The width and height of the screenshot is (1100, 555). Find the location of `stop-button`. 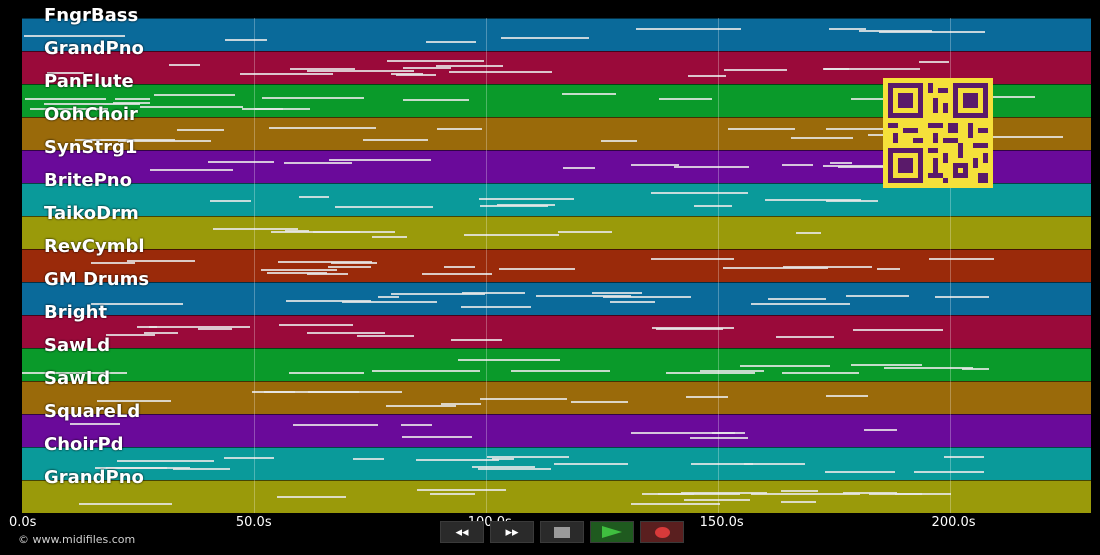

stop-button is located at coordinates (562, 532).